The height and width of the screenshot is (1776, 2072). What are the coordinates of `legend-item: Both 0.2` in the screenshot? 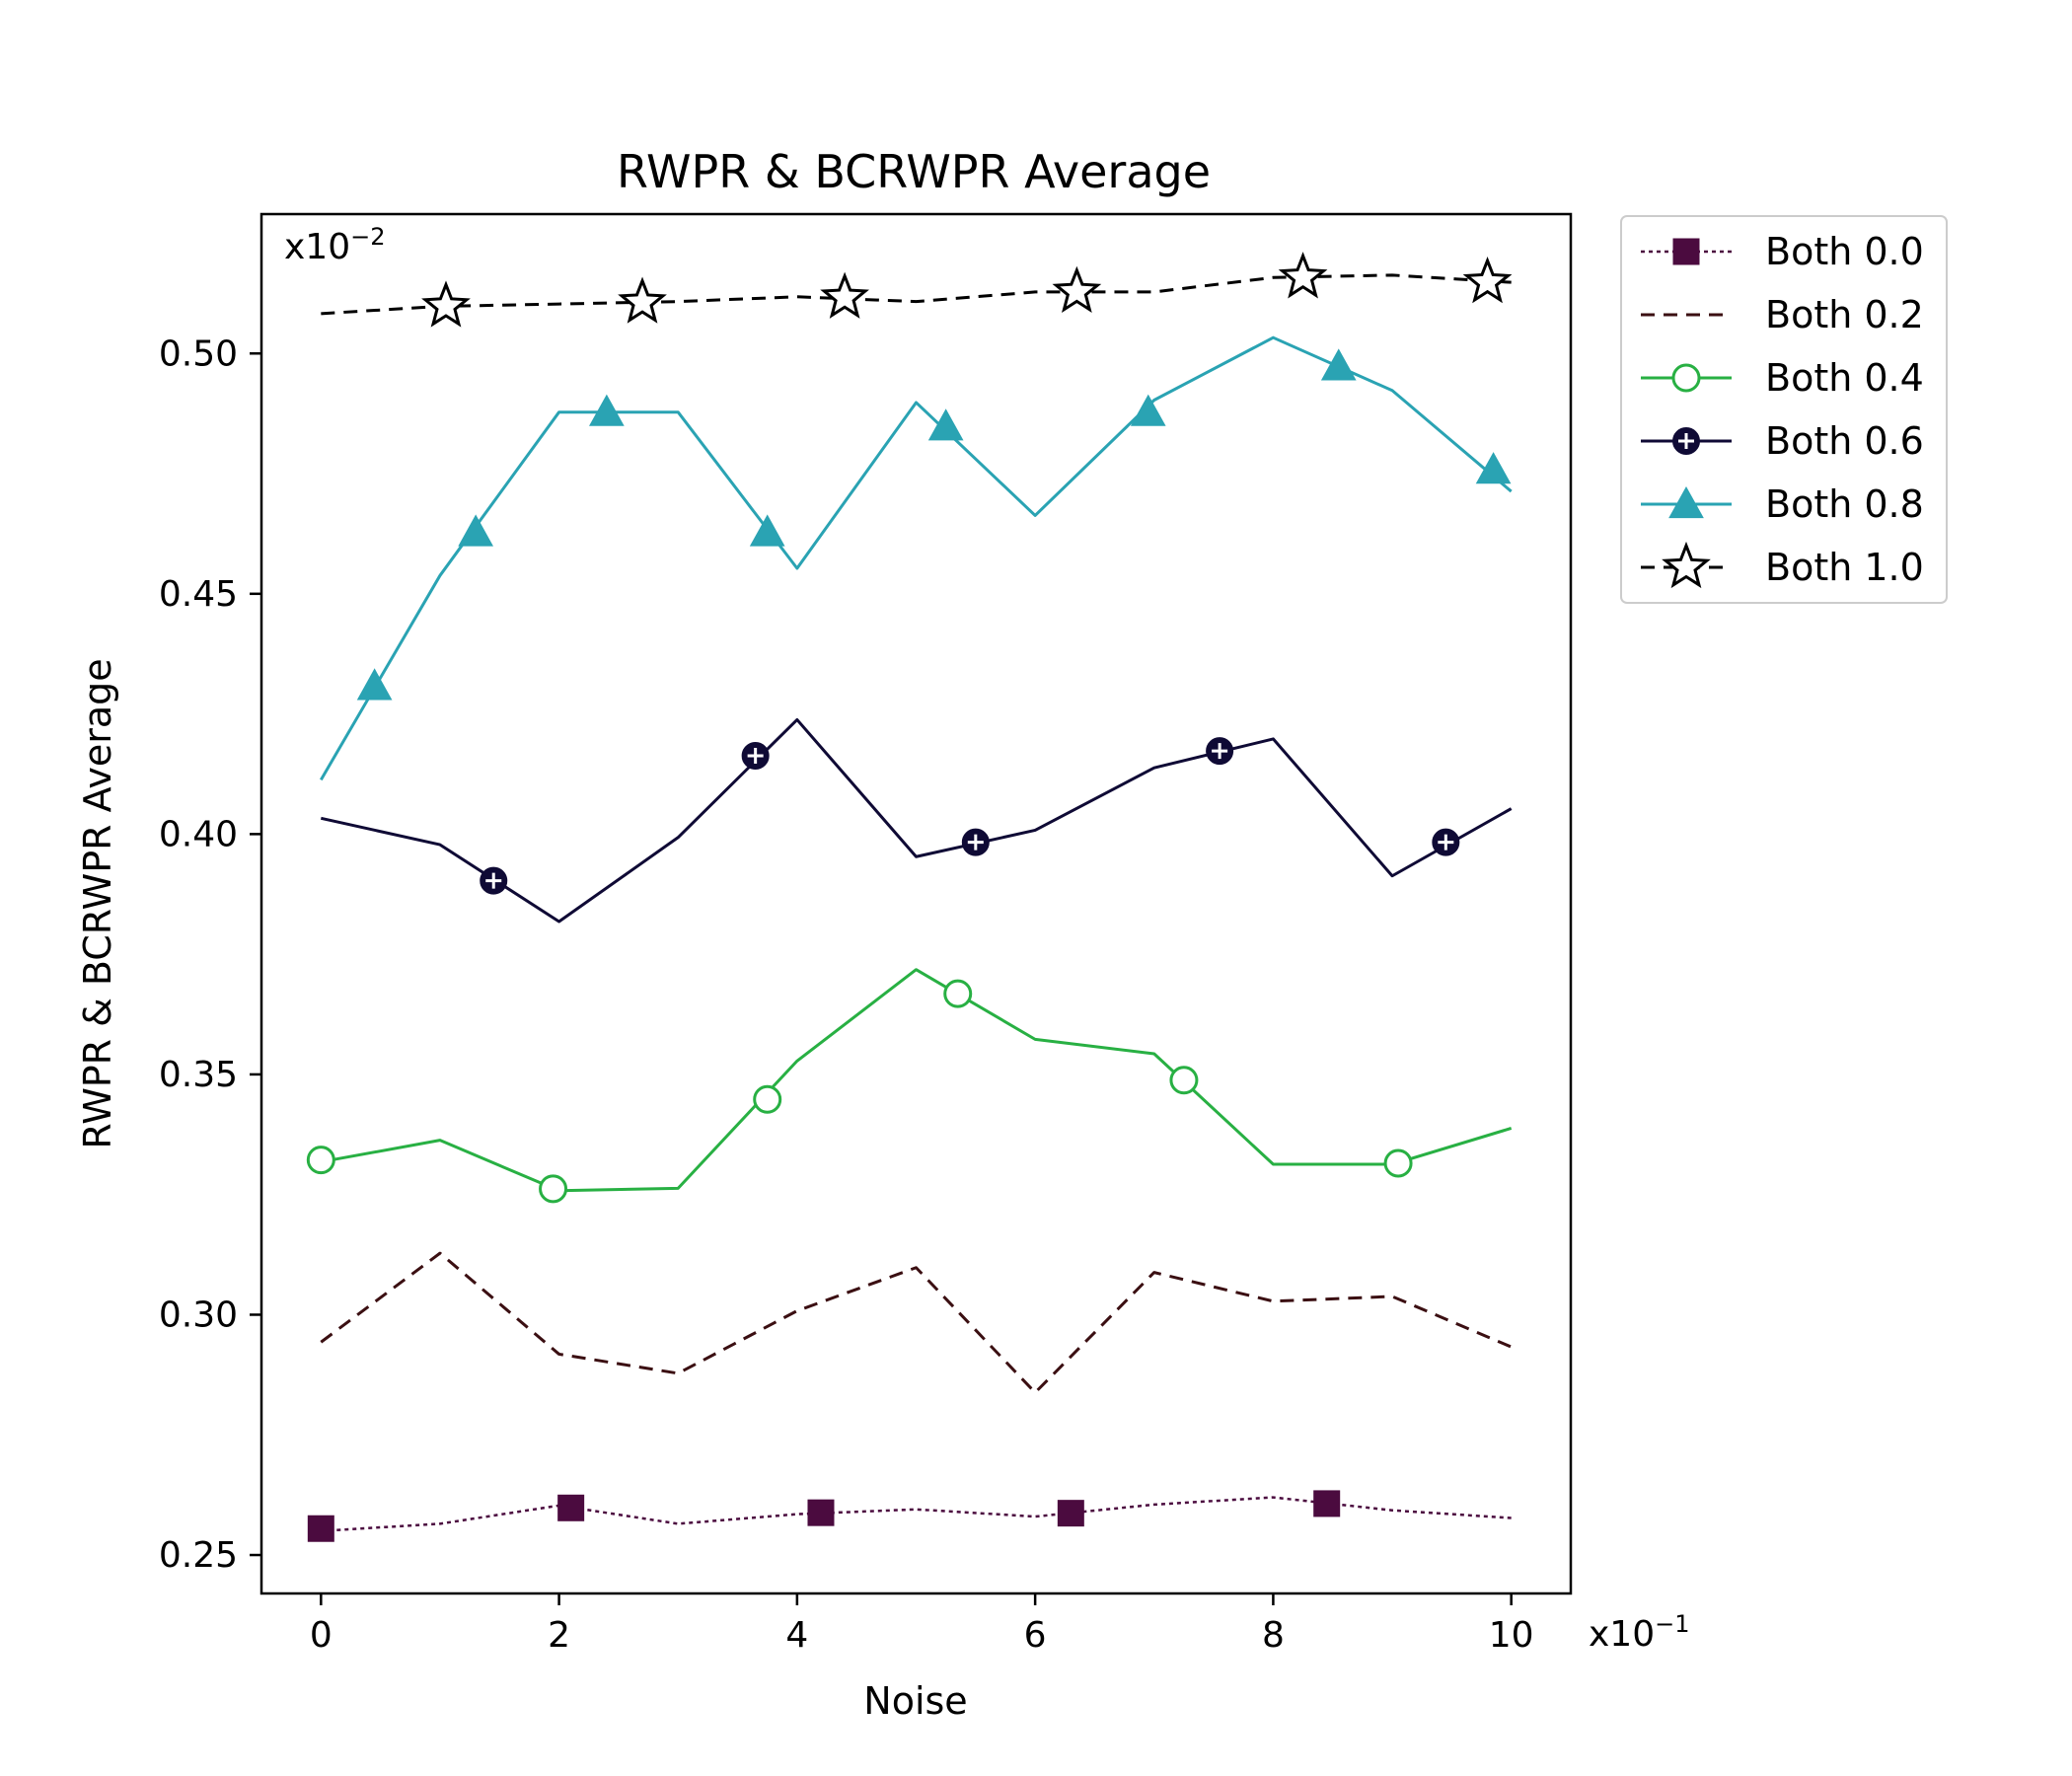 It's located at (1783, 314).